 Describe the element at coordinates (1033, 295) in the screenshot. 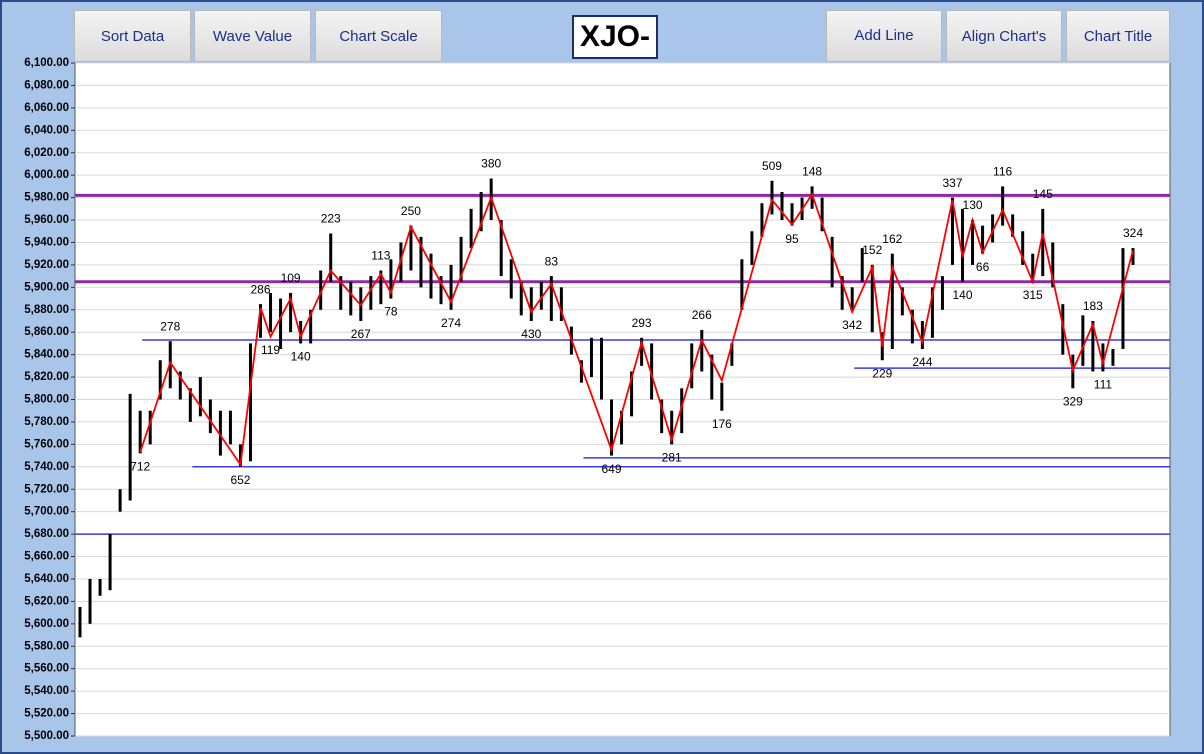

I see `wave-label: 315` at that location.